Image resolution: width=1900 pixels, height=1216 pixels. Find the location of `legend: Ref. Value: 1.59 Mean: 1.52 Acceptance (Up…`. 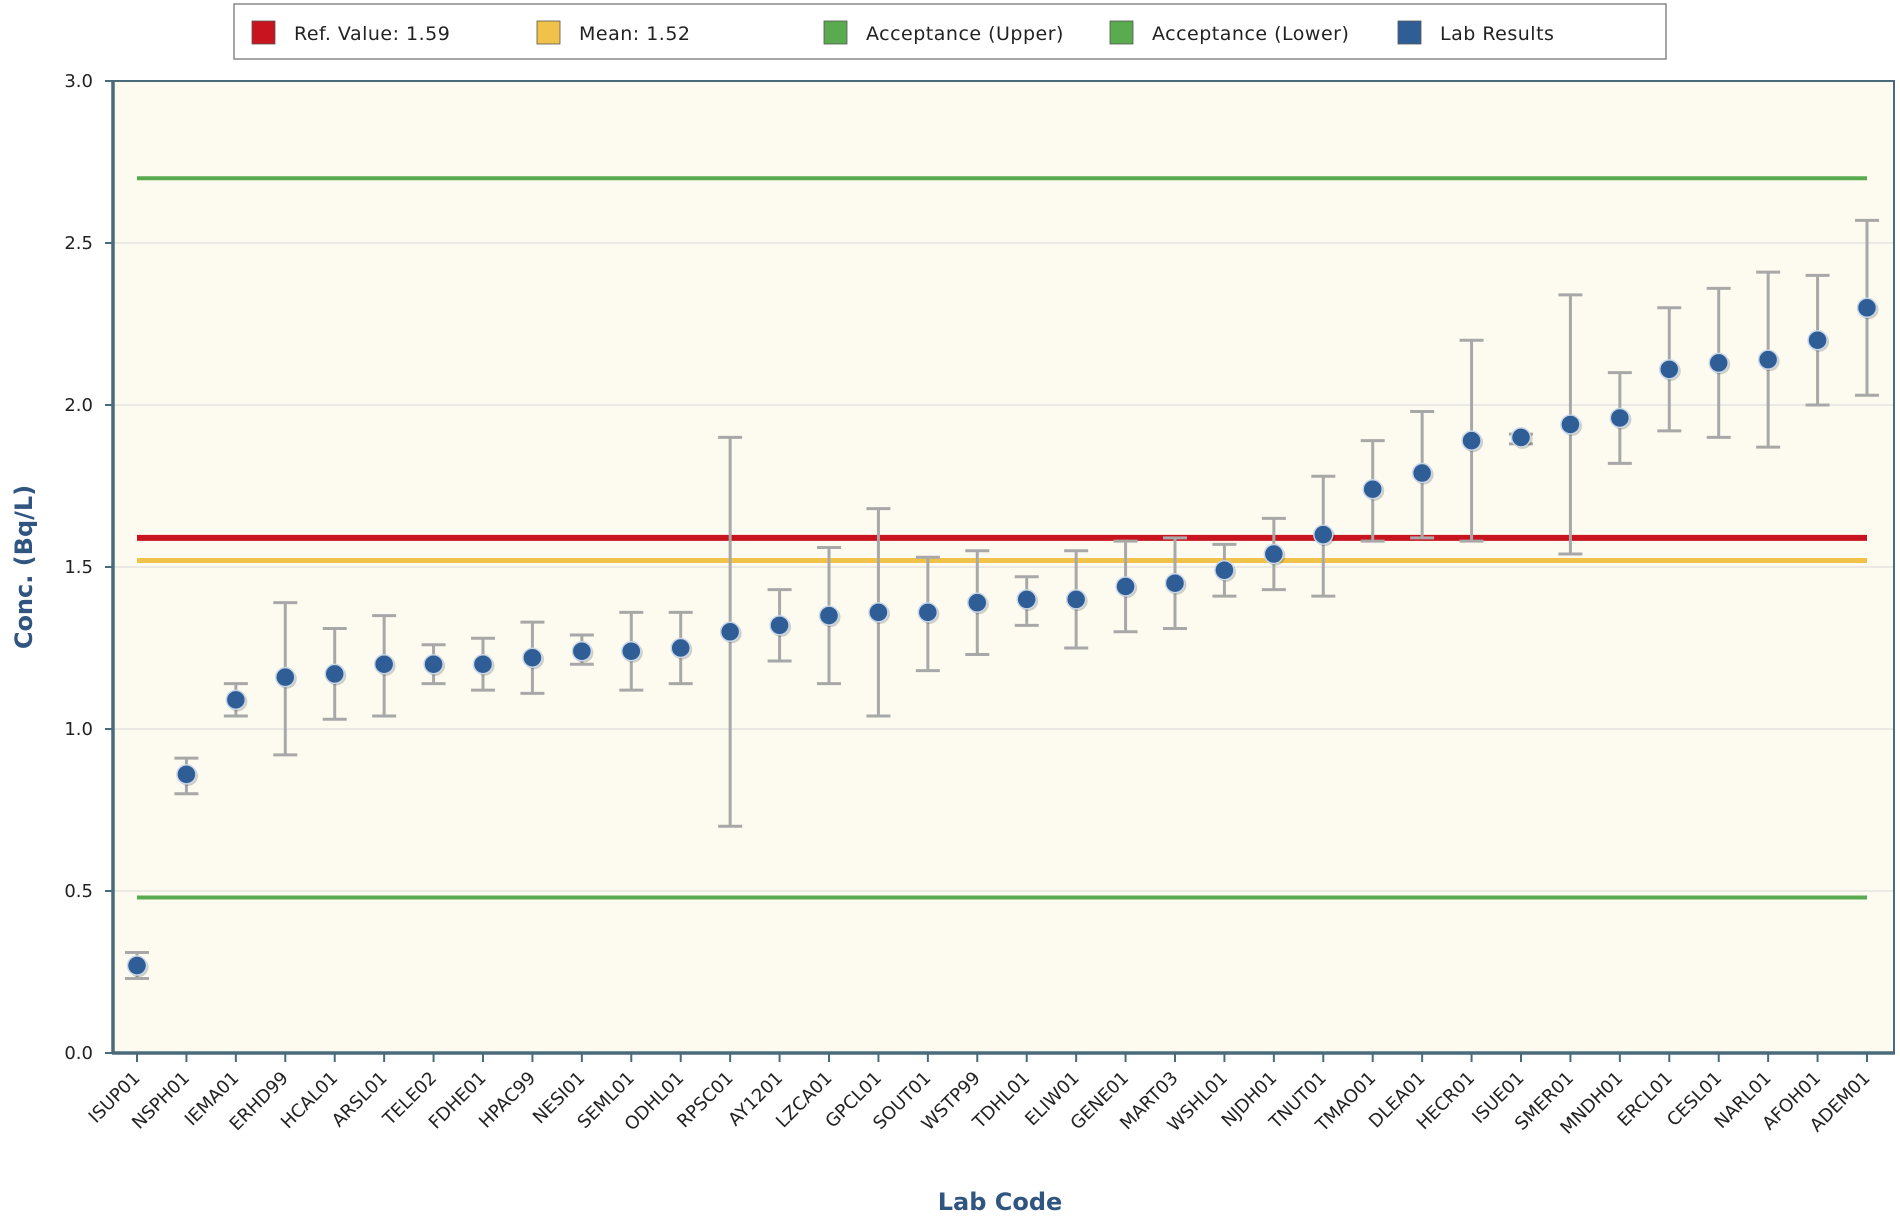

legend: Ref. Value: 1.59 Mean: 1.52 Acceptance (Up… is located at coordinates (950, 31).